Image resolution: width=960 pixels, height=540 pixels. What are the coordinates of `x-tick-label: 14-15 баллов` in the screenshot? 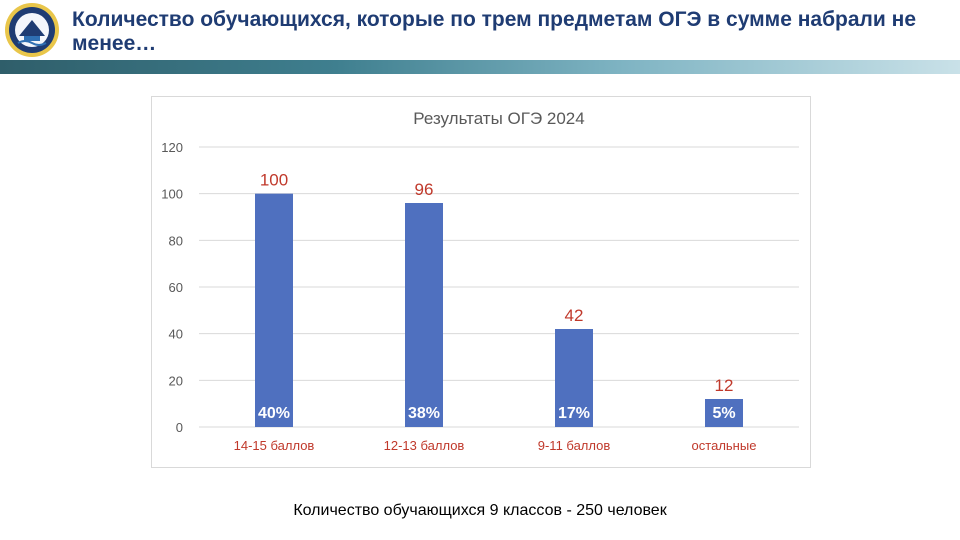 It's located at (274, 445).